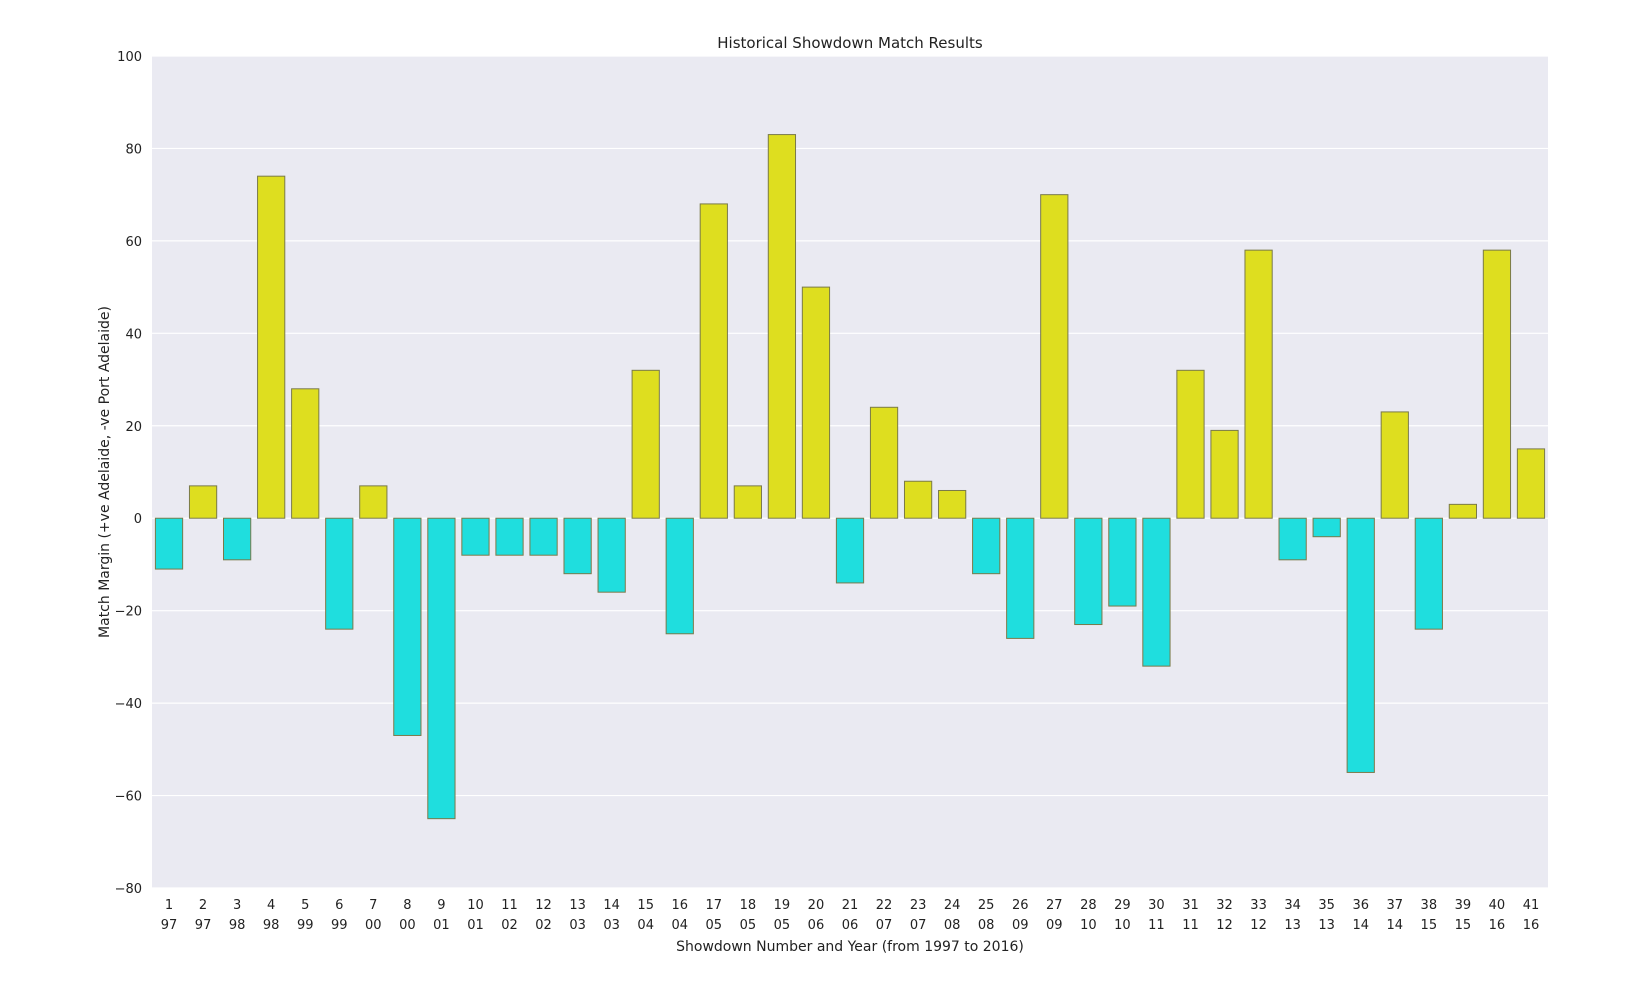 The image size is (1630, 982). Describe the element at coordinates (133, 242) in the screenshot. I see `y-tick-label: 60` at that location.